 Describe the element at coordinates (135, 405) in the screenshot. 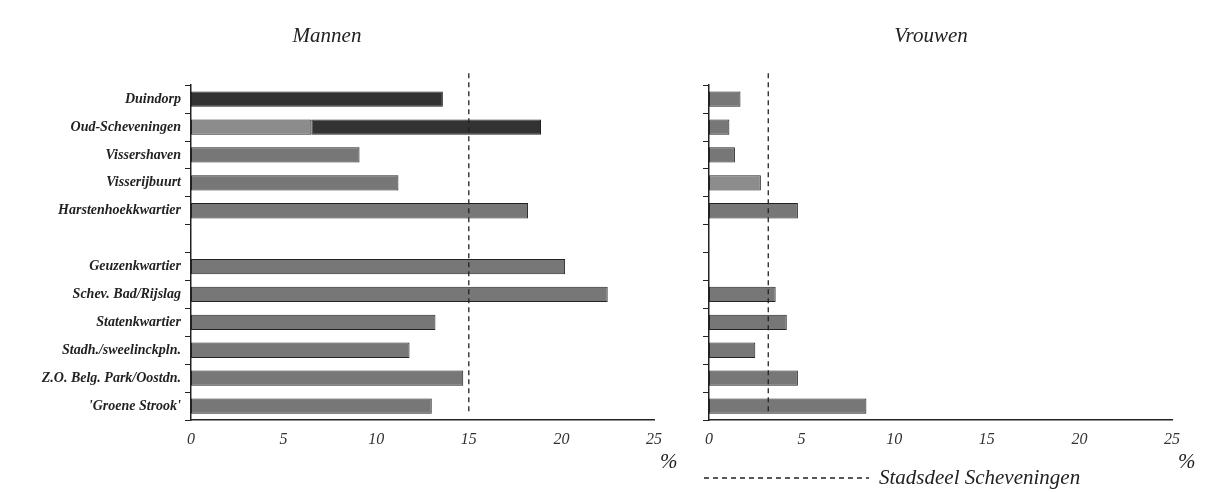

I see `y-tick-label: 'Groene Strook'` at that location.